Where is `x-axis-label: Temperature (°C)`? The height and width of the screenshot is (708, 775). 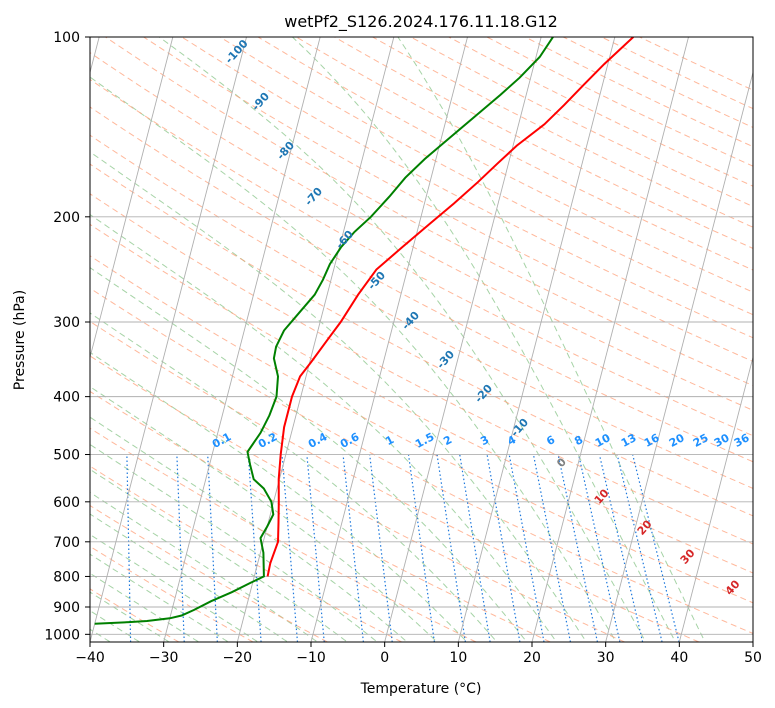 x-axis-label: Temperature (°C) is located at coordinates (421, 689).